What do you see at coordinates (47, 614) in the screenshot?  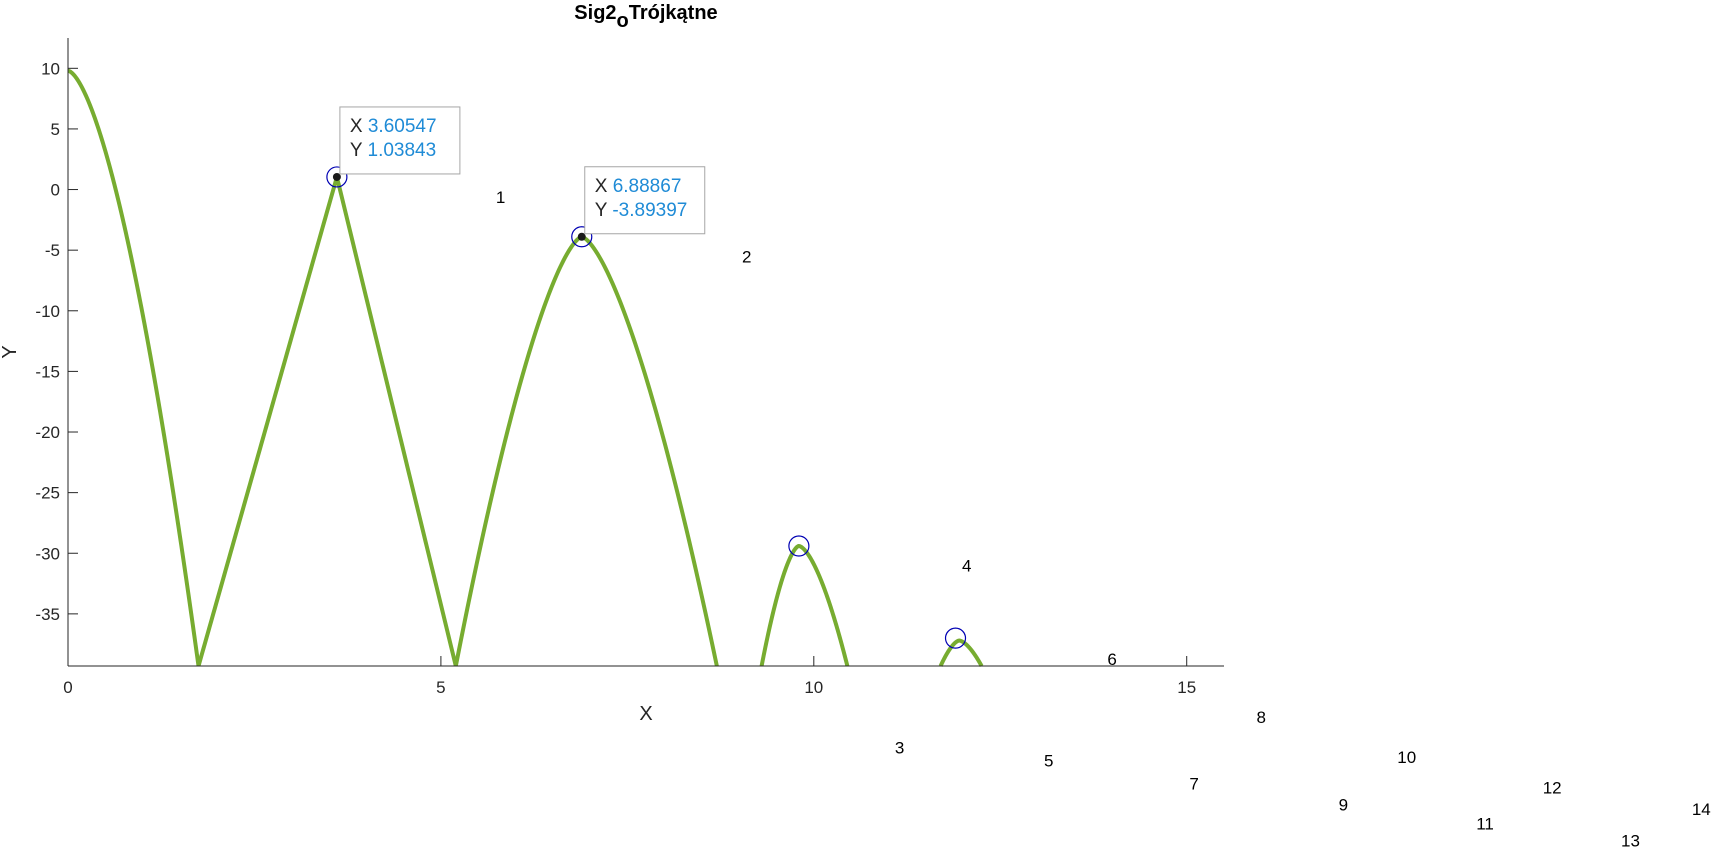 I see `y-tick-label: -35` at bounding box center [47, 614].